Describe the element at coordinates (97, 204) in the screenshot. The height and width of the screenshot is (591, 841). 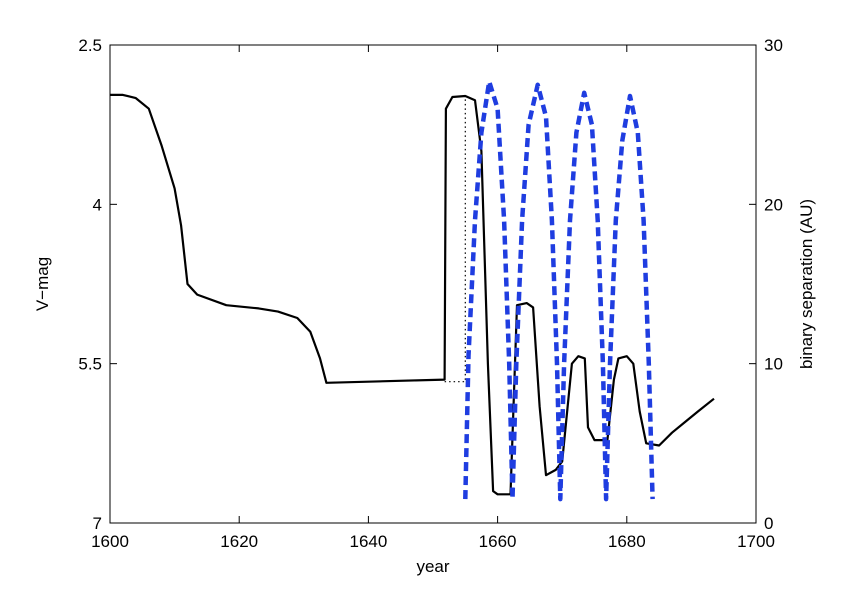
I see `y-left-tick-label-1: 4` at that location.